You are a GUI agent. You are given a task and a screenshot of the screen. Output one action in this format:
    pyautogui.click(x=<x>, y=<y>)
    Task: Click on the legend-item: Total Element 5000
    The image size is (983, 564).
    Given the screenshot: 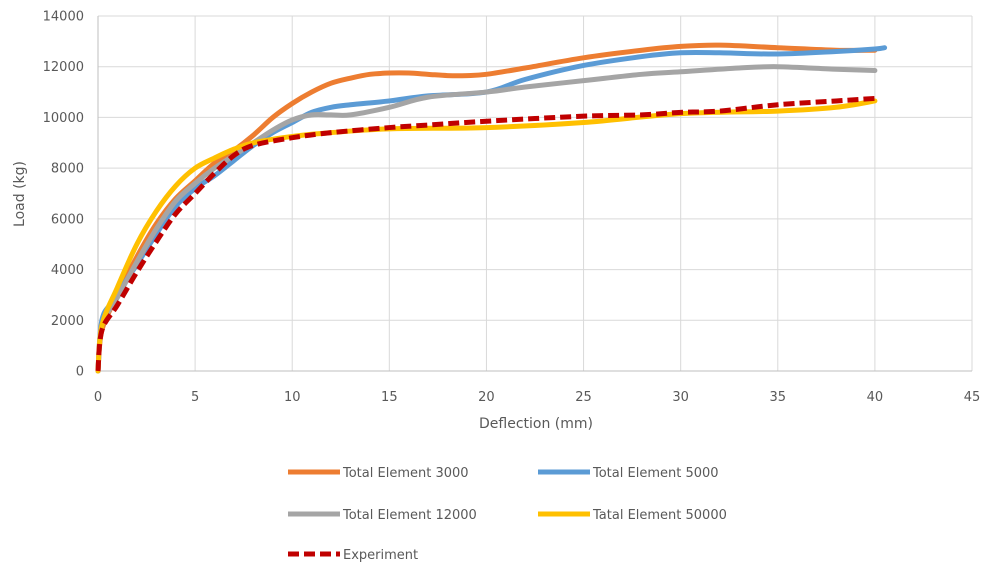 What is the action you would take?
    pyautogui.click(x=628, y=473)
    